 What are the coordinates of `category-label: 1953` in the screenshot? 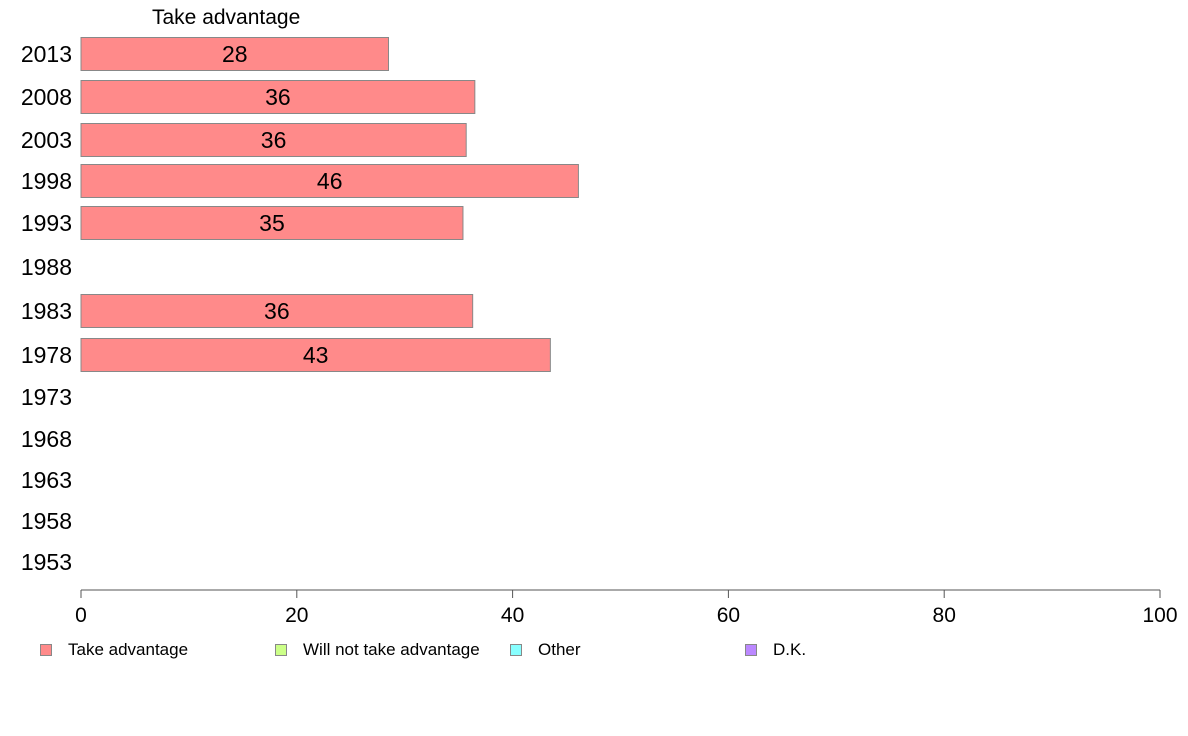 It's located at (46, 562).